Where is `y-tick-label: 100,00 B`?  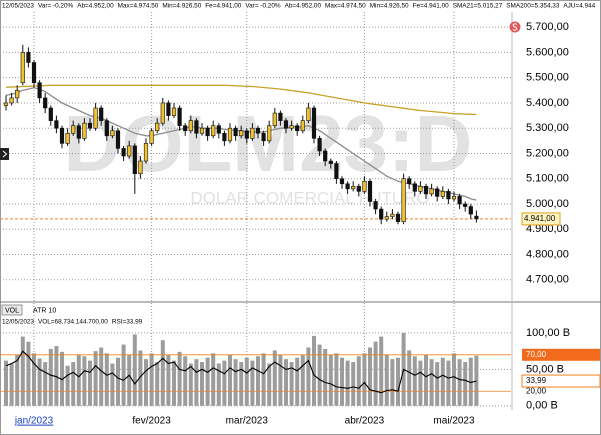
y-tick-label: 100,00 B is located at coordinates (548, 333).